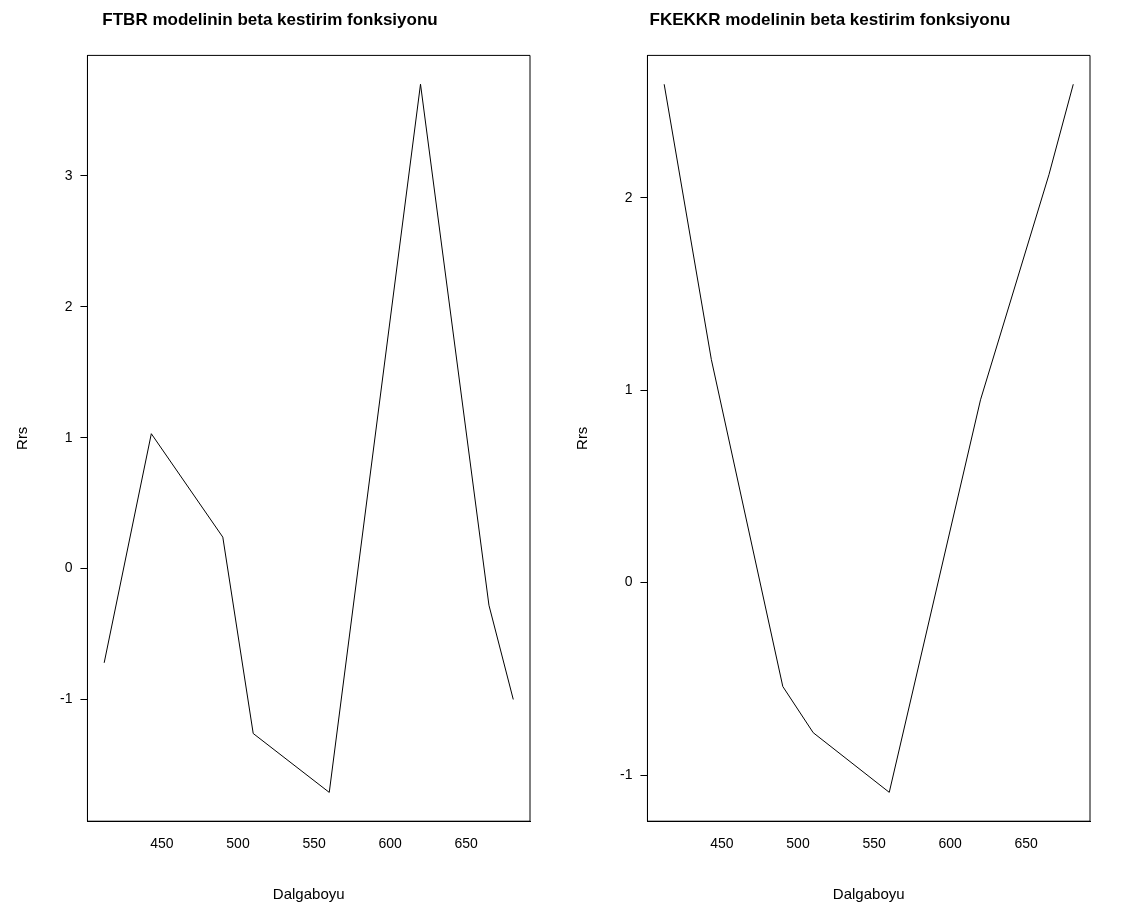  Describe the element at coordinates (270, 19) in the screenshot. I see `chart-title: FTBR modelinin beta kestirim fonksiyonu` at that location.